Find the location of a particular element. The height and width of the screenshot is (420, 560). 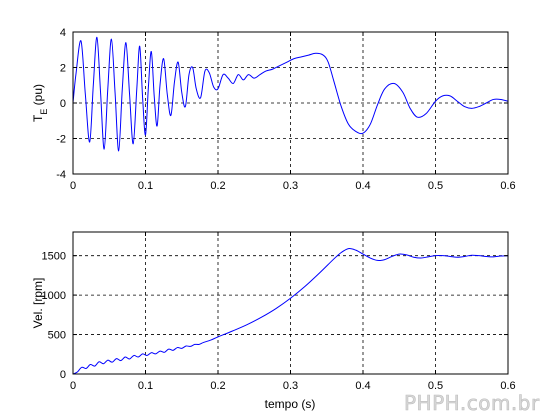

y-tick-label: 2 is located at coordinates (63, 69).